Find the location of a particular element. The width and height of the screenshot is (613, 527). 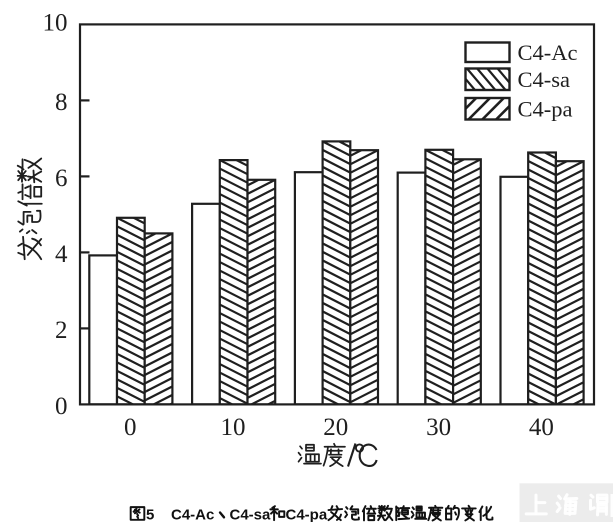

svg-text: 6 is located at coordinates (61, 178).